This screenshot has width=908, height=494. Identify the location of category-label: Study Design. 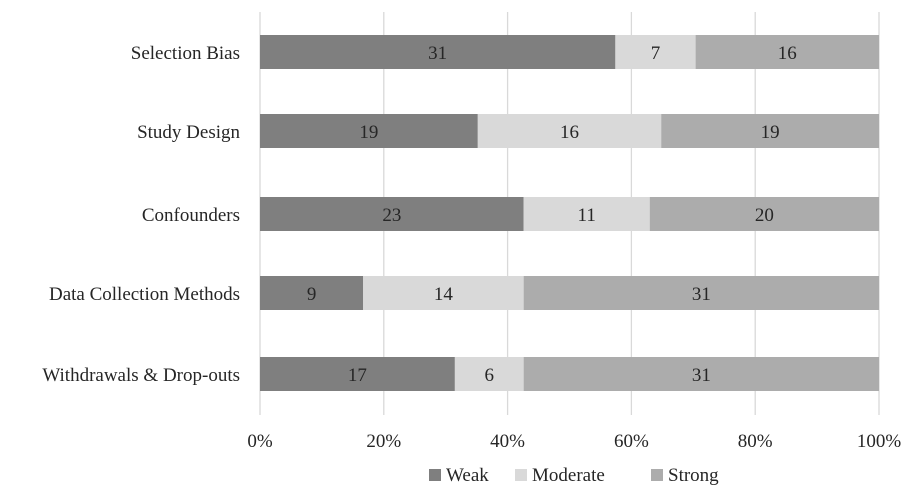
(188, 132).